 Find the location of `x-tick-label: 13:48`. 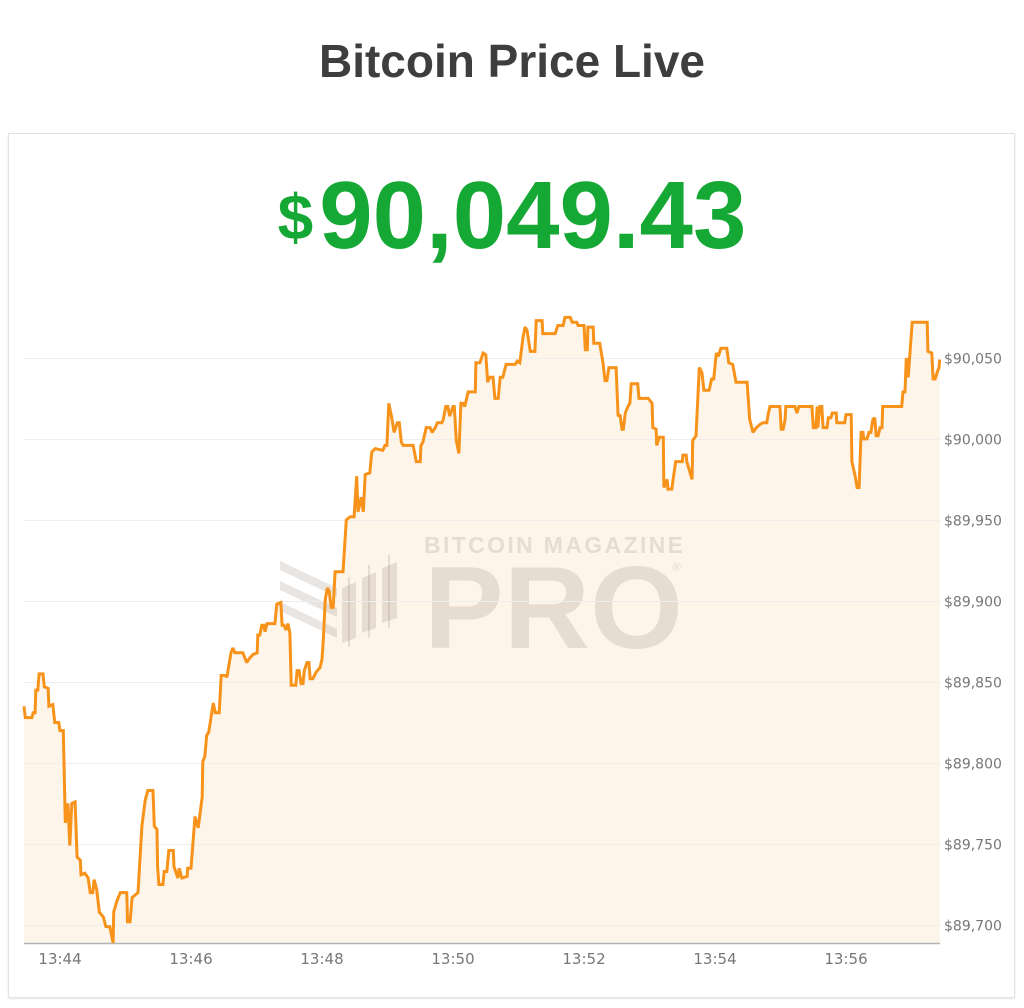

x-tick-label: 13:48 is located at coordinates (321, 959).